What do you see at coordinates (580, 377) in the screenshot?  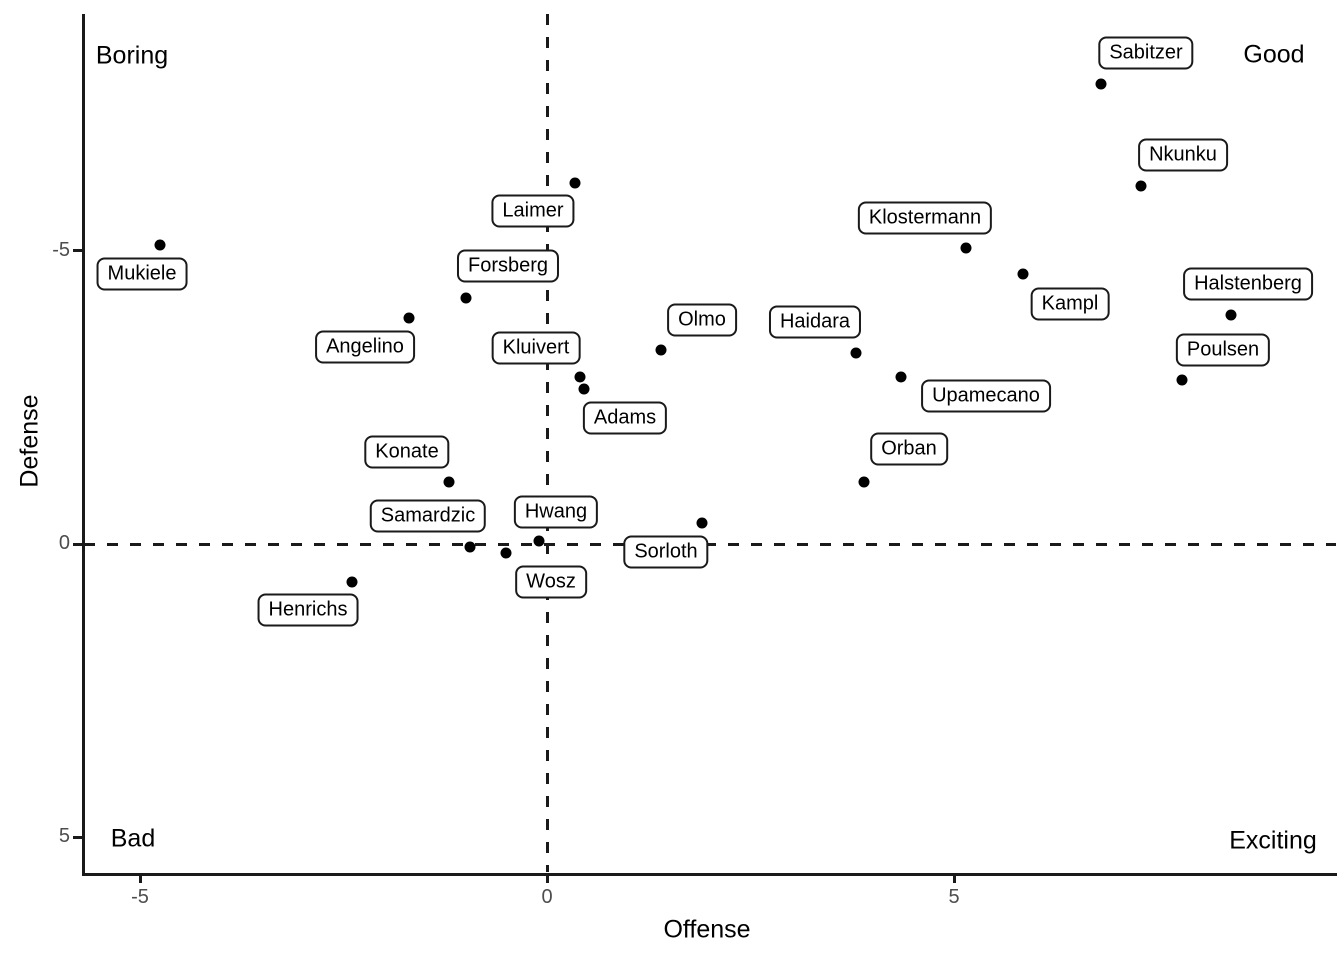 I see `data-point-kluivert` at bounding box center [580, 377].